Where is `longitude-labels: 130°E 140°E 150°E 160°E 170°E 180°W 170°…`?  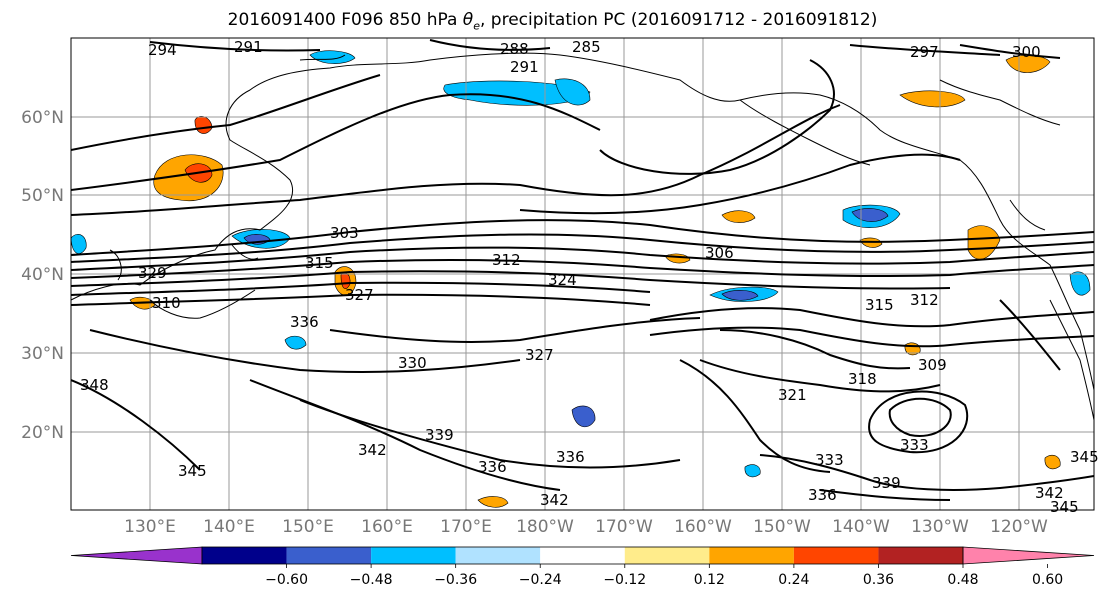 longitude-labels: 130°E 140°E 150°E 160°E 170°E 180°W 170°… is located at coordinates (586, 527).